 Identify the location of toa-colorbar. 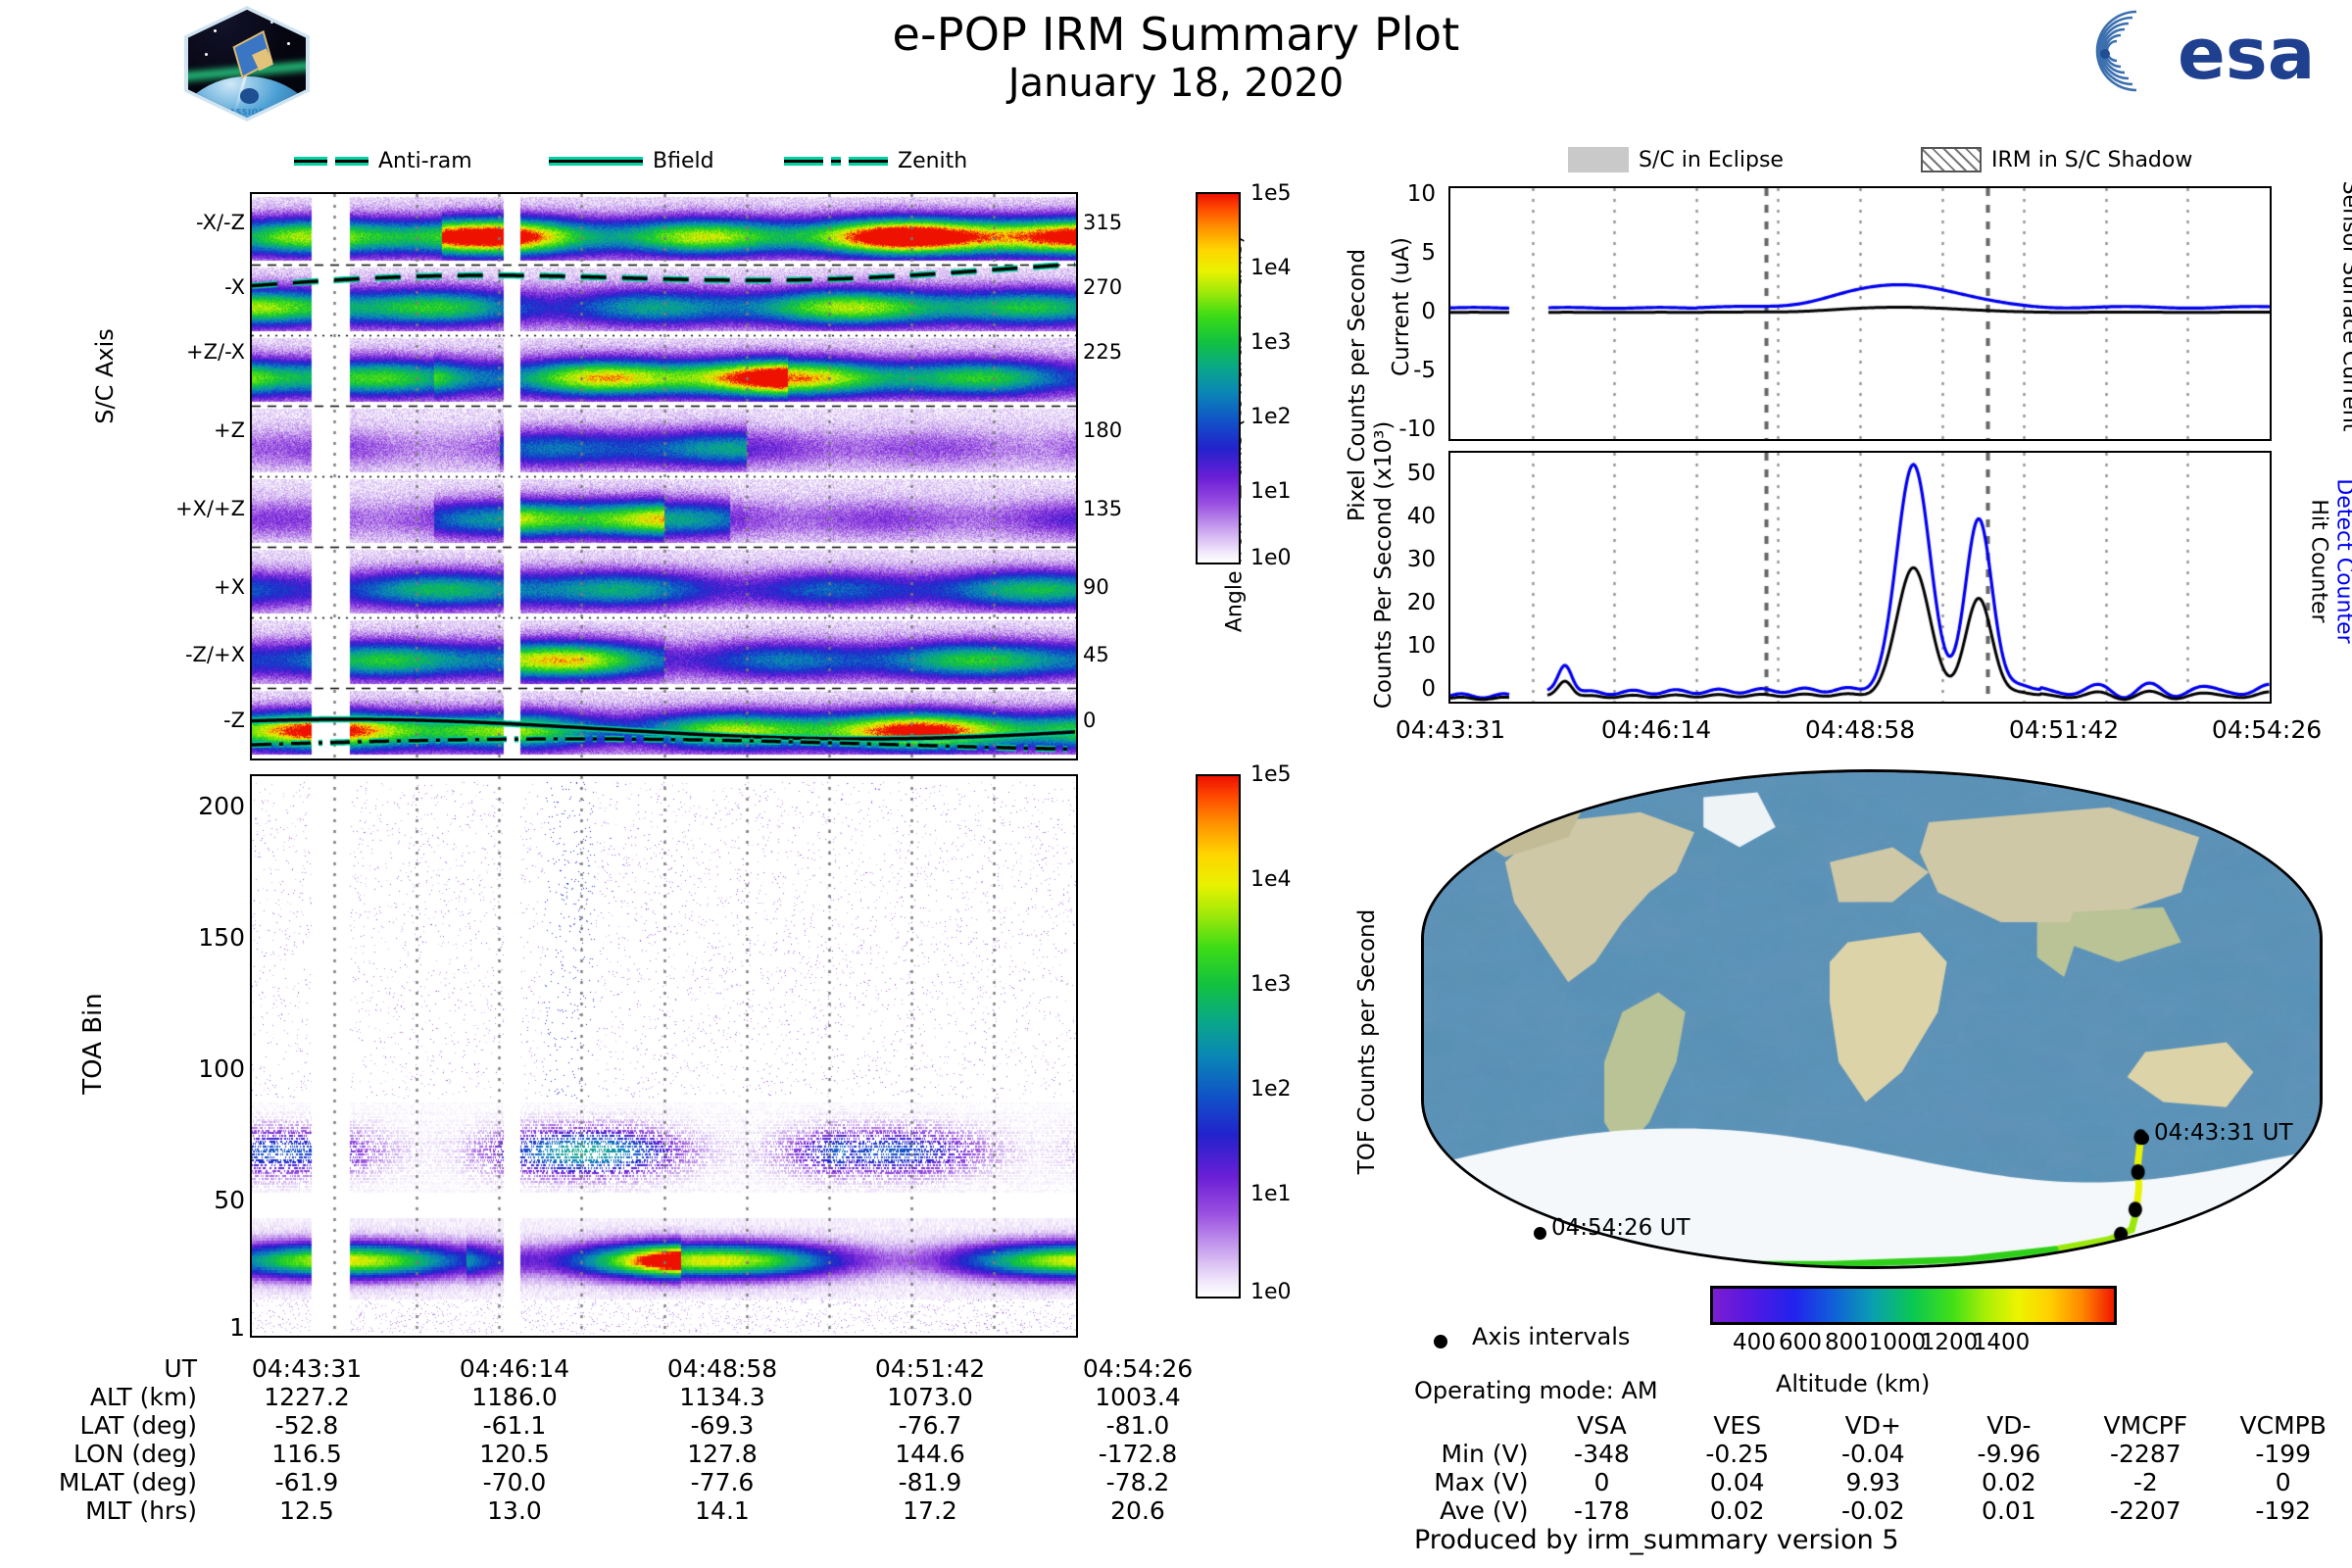
(1218, 1036).